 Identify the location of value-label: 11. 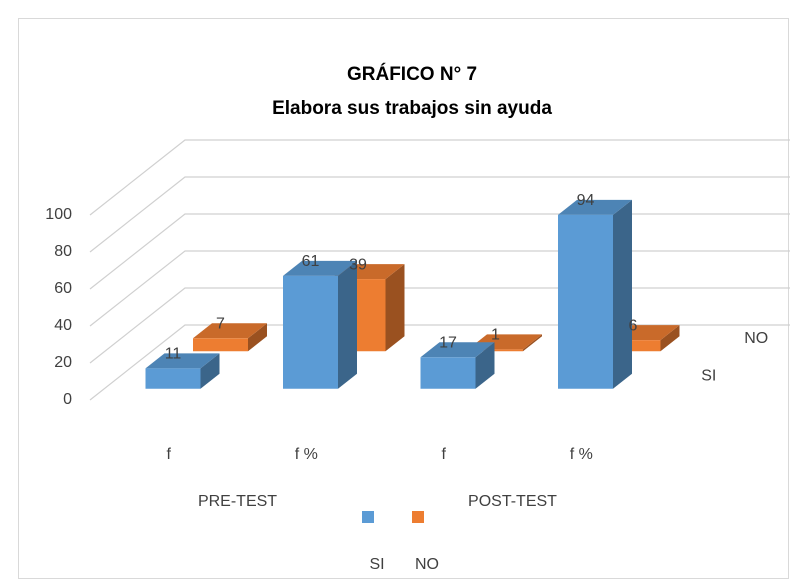
(173, 354).